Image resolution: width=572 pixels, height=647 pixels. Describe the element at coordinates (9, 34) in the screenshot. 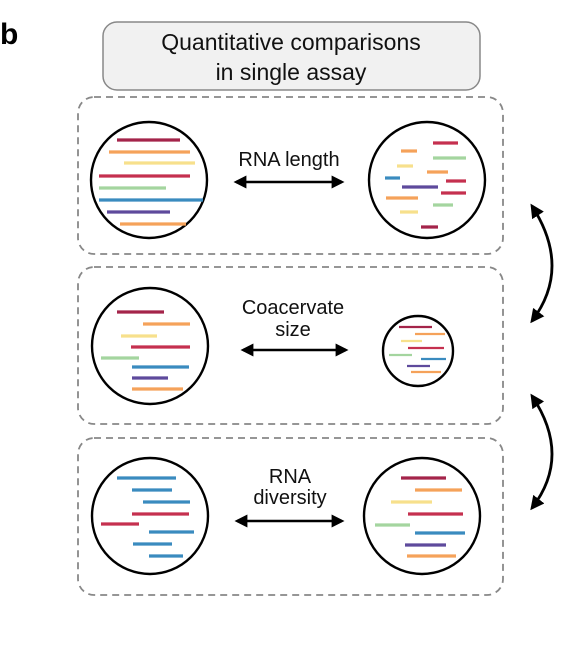

I see `panel-letter: b` at that location.